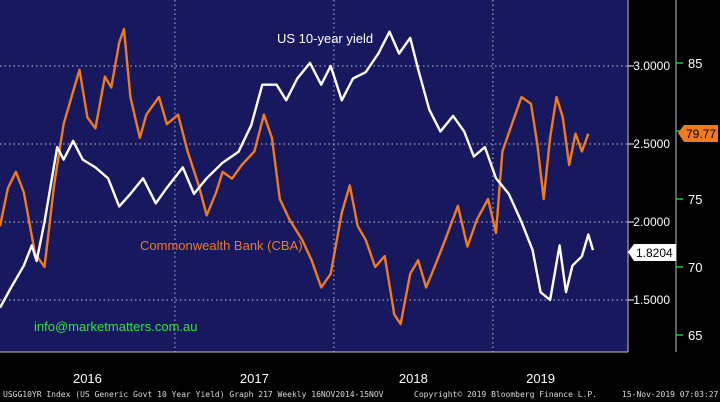 The width and height of the screenshot is (720, 402). Describe the element at coordinates (360, 368) in the screenshot. I see `x-axis-band` at that location.